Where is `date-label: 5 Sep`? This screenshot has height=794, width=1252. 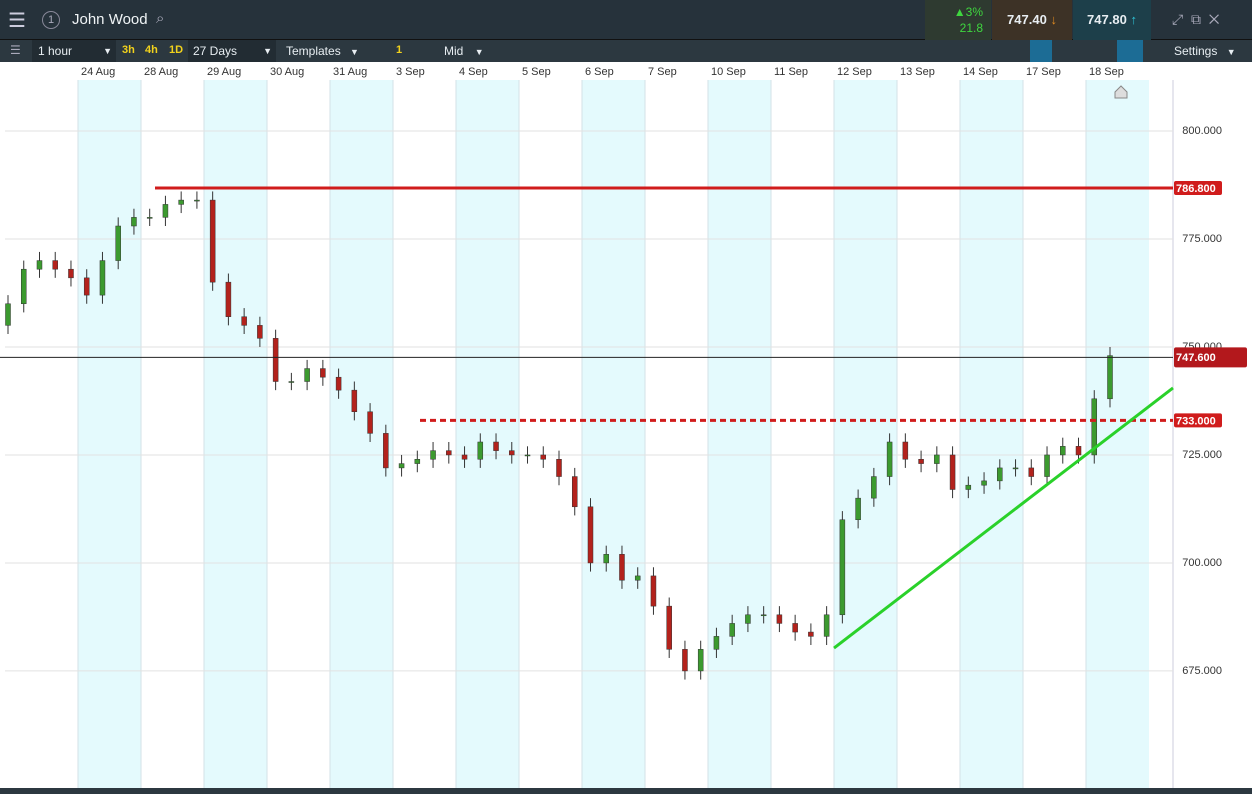
date-label: 5 Sep is located at coordinates (536, 72).